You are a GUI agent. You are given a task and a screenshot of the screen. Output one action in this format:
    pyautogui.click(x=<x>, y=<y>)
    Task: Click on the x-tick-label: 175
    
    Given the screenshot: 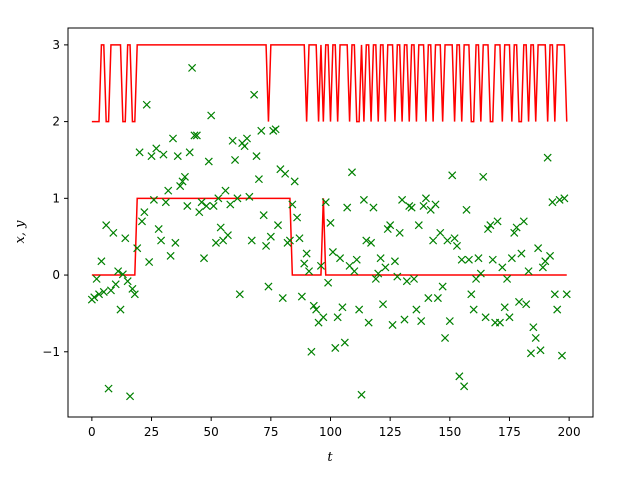 What is the action you would take?
    pyautogui.click(x=509, y=432)
    